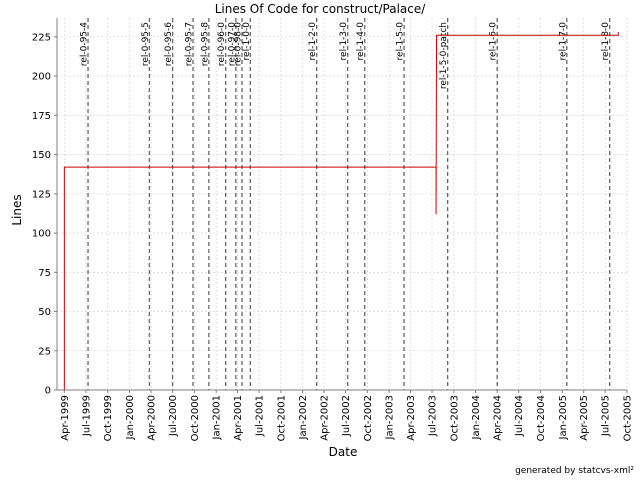 The width and height of the screenshot is (640, 480). Describe the element at coordinates (238, 418) in the screenshot. I see `x-tick-label: Apr-2001` at that location.